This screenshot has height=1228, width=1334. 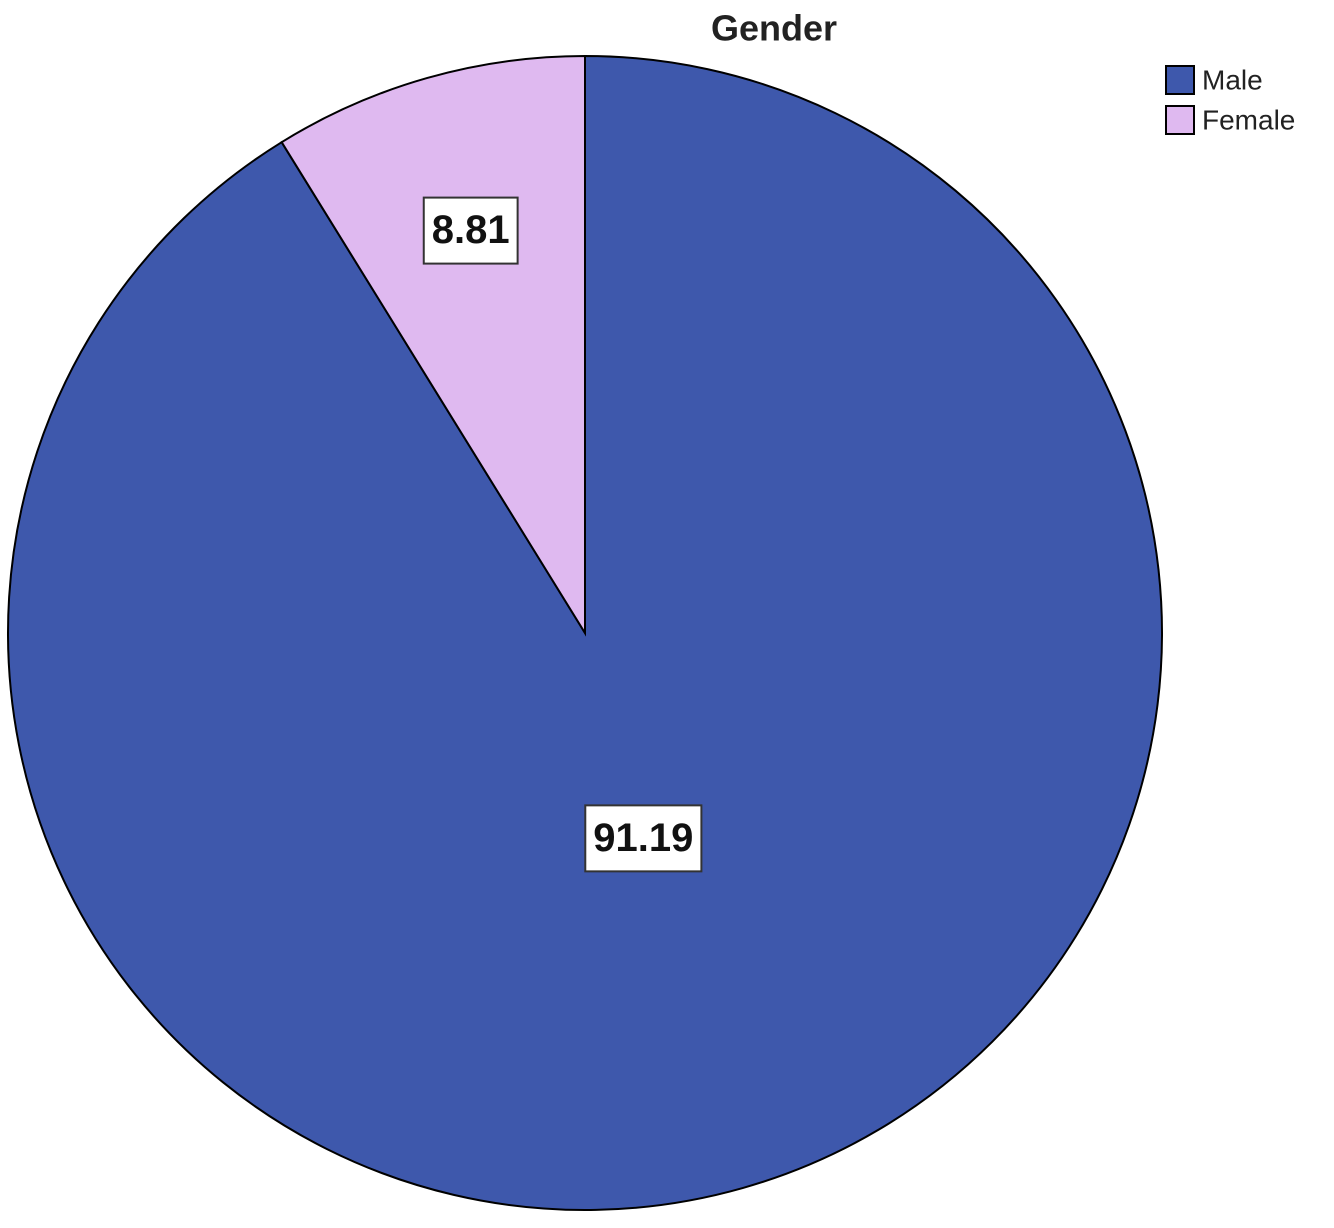 What do you see at coordinates (1248, 119) in the screenshot?
I see `legend-label: Female` at bounding box center [1248, 119].